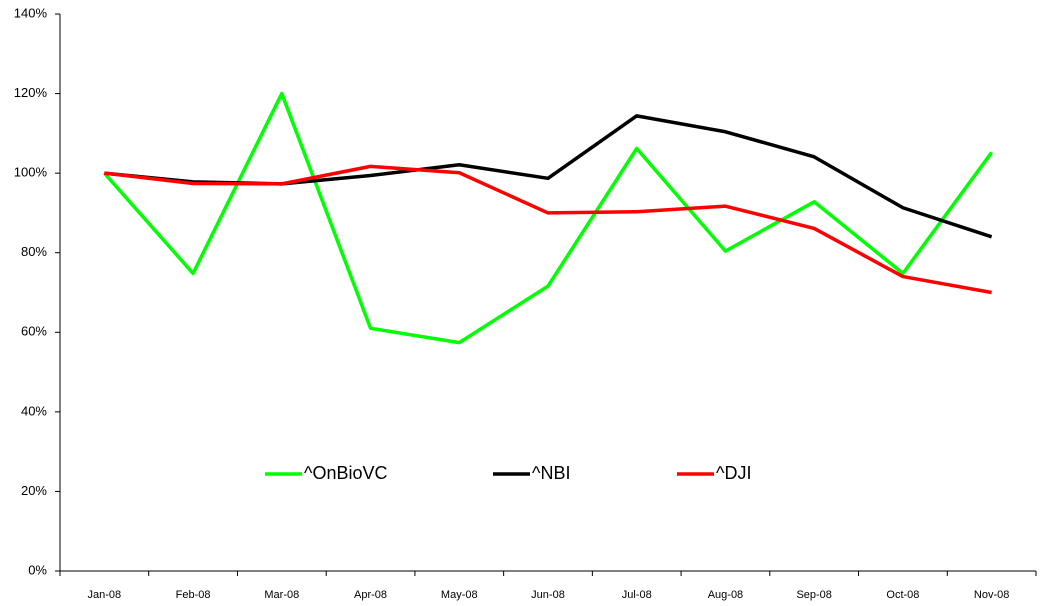 This screenshot has width=1047, height=606. Describe the element at coordinates (34, 251) in the screenshot. I see `y-tick-label: 80%` at that location.